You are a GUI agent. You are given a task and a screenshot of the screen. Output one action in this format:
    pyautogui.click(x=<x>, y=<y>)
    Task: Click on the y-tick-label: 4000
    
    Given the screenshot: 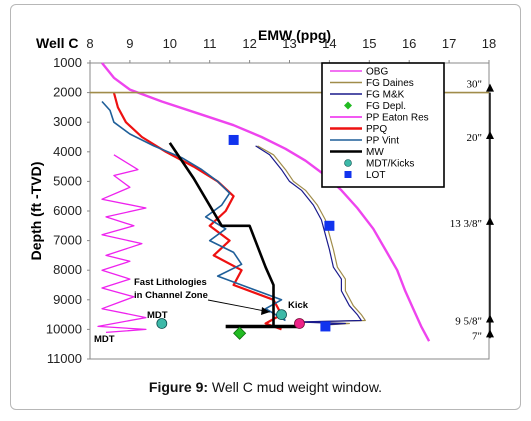 What is the action you would take?
    pyautogui.click(x=67, y=151)
    